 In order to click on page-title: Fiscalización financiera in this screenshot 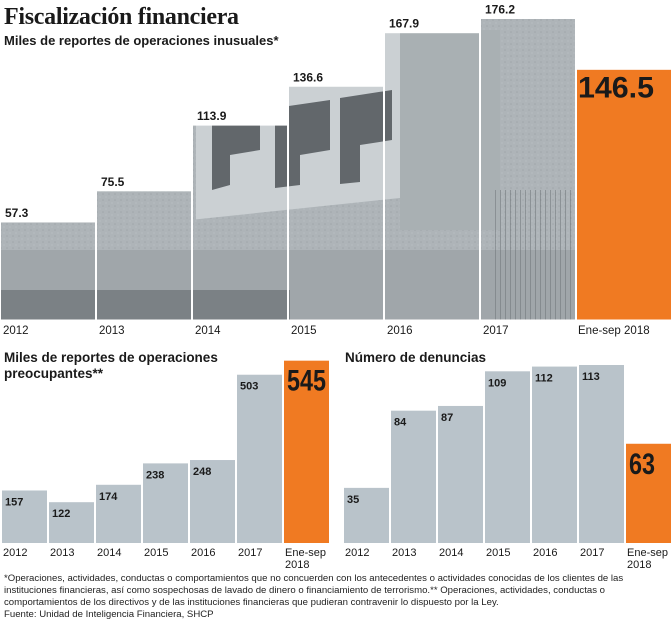, I will do `click(121, 17)`.